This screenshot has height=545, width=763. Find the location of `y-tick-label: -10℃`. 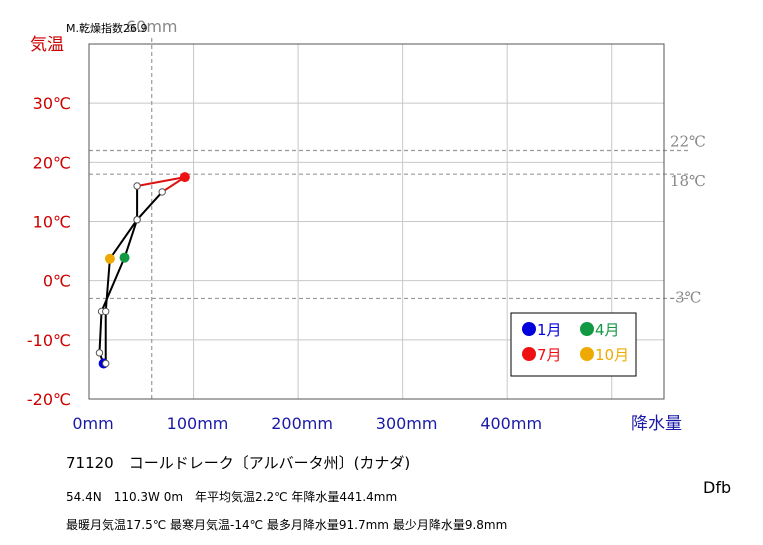

y-tick-label: -10℃ is located at coordinates (49, 340).